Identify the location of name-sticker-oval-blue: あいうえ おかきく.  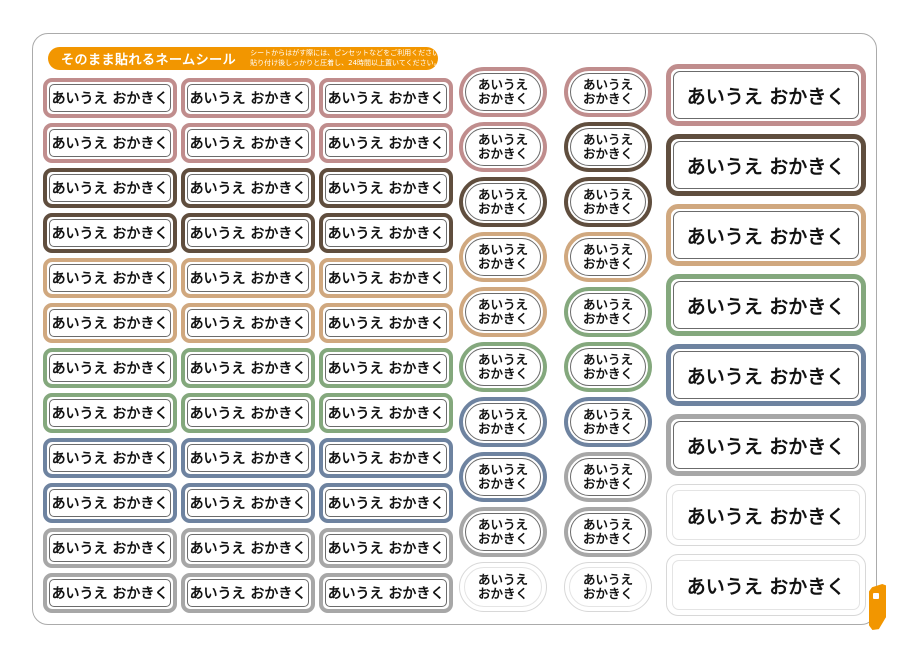
(608, 422).